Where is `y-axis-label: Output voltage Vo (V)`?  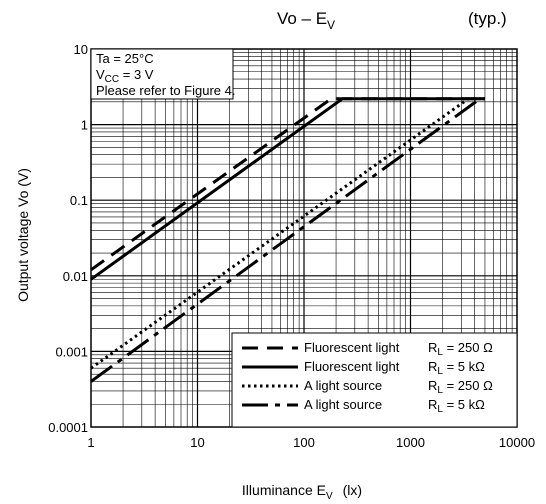
y-axis-label: Output voltage Vo (V) is located at coordinates (23, 235).